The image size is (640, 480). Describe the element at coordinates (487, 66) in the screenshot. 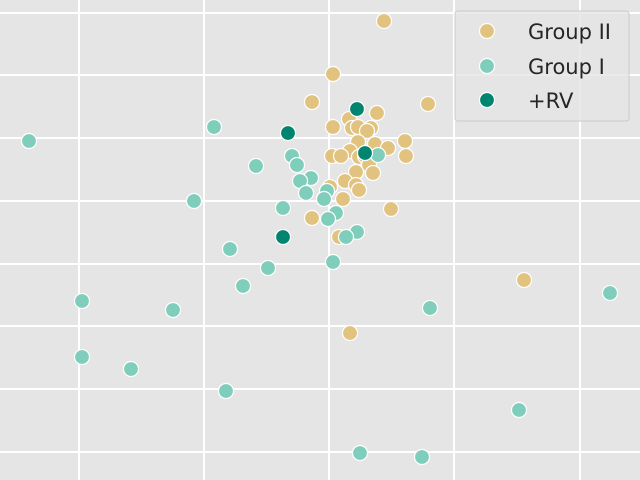

I see `legend-marker-group-i` at that location.